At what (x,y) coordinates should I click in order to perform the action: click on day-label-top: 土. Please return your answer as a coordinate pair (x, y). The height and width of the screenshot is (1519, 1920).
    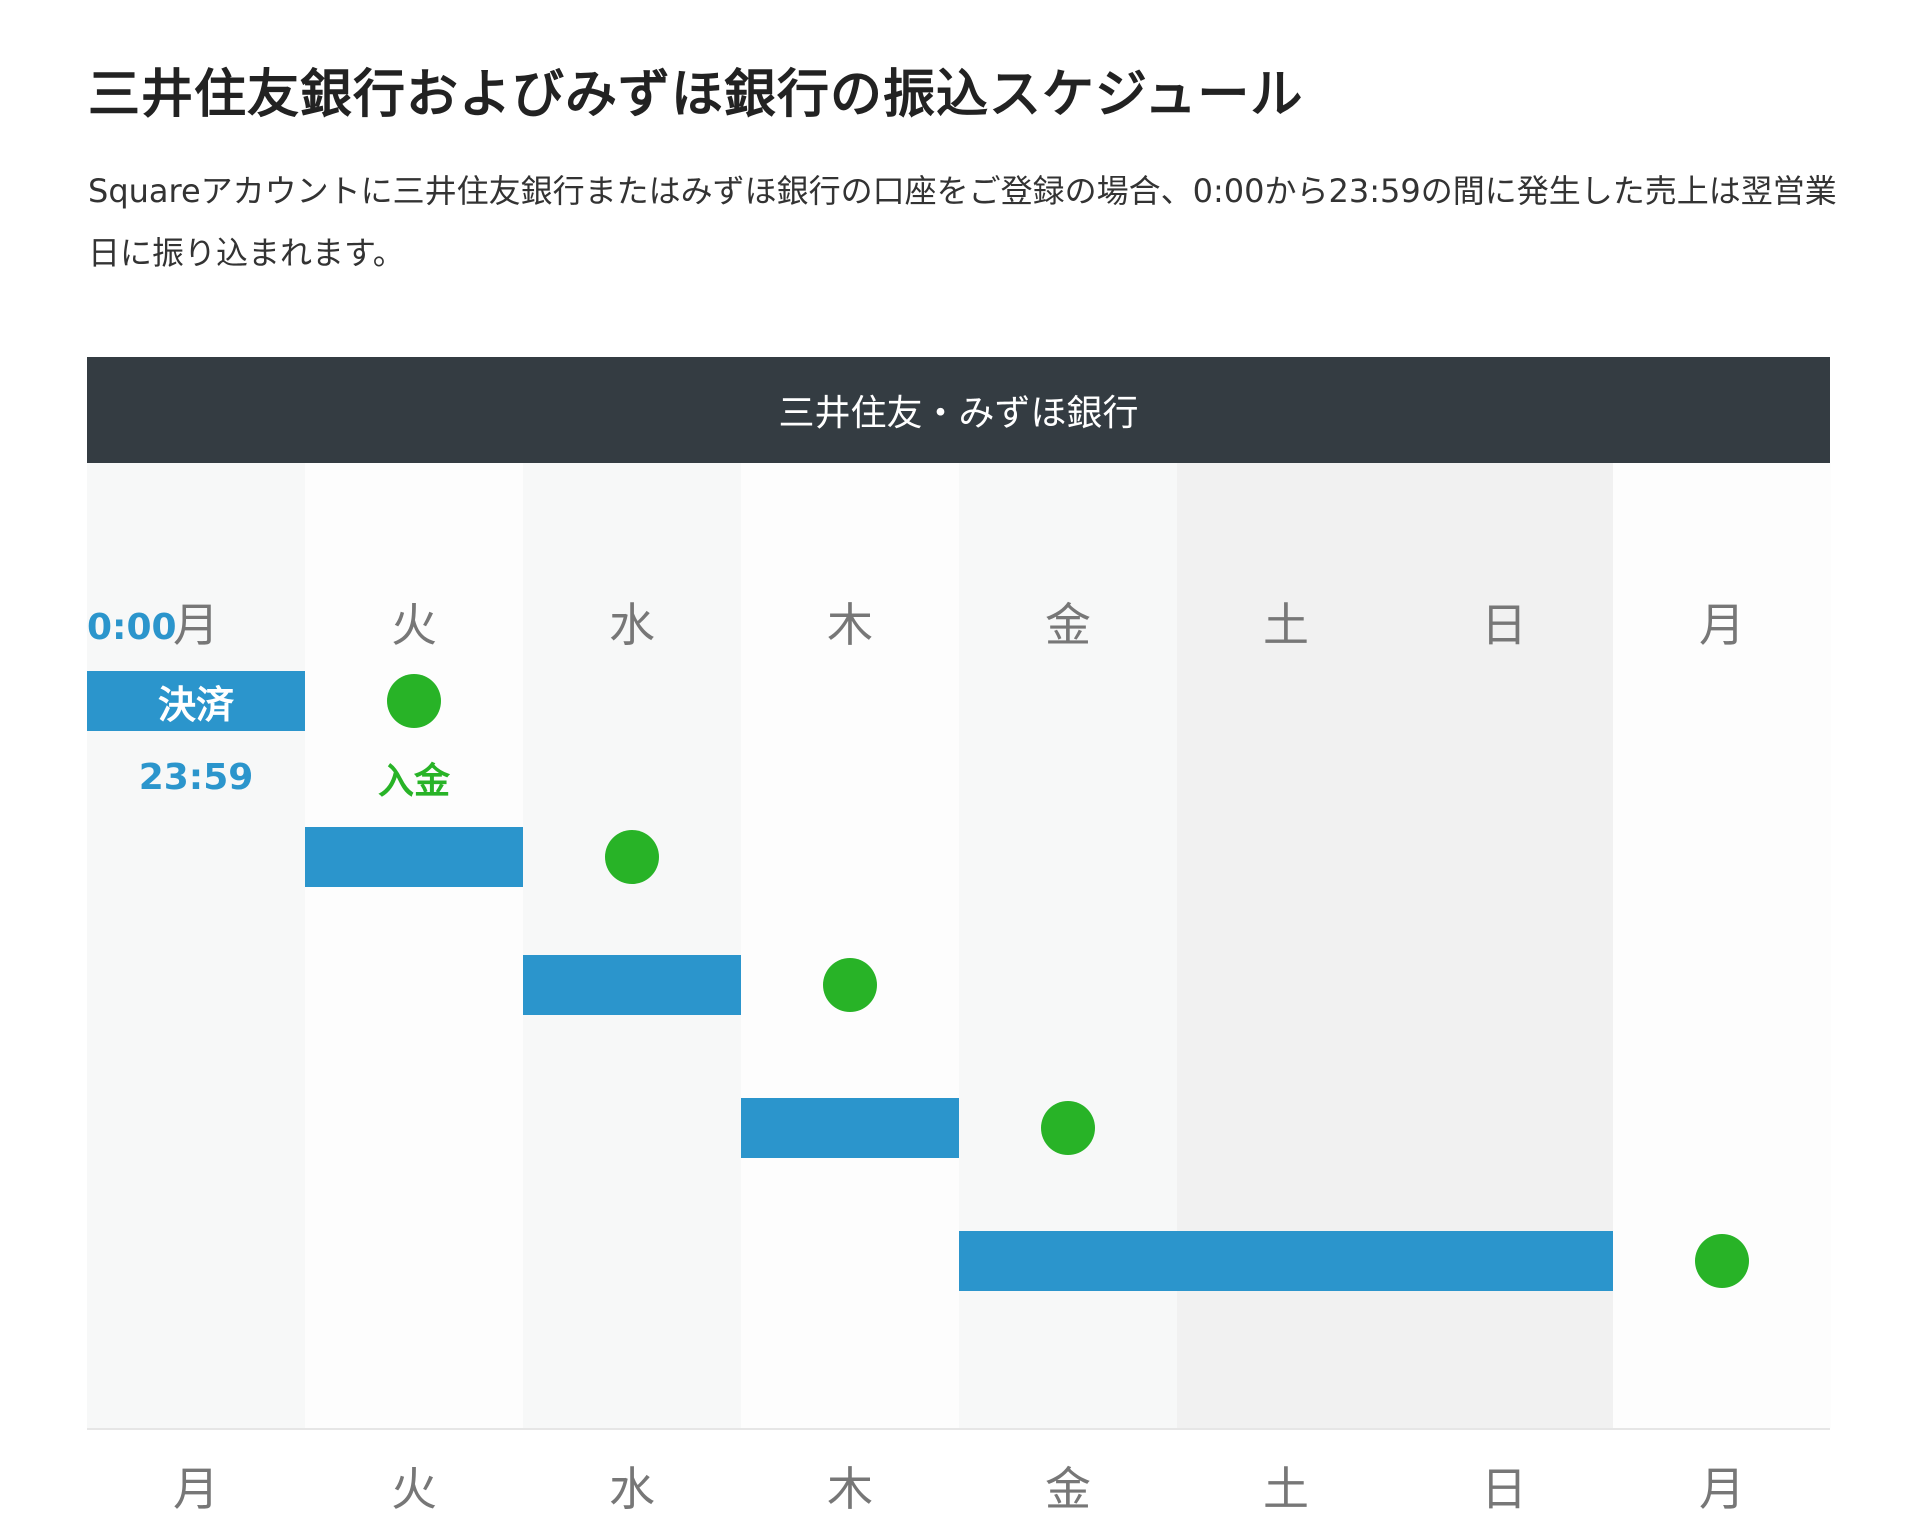
    Looking at the image, I should click on (1286, 625).